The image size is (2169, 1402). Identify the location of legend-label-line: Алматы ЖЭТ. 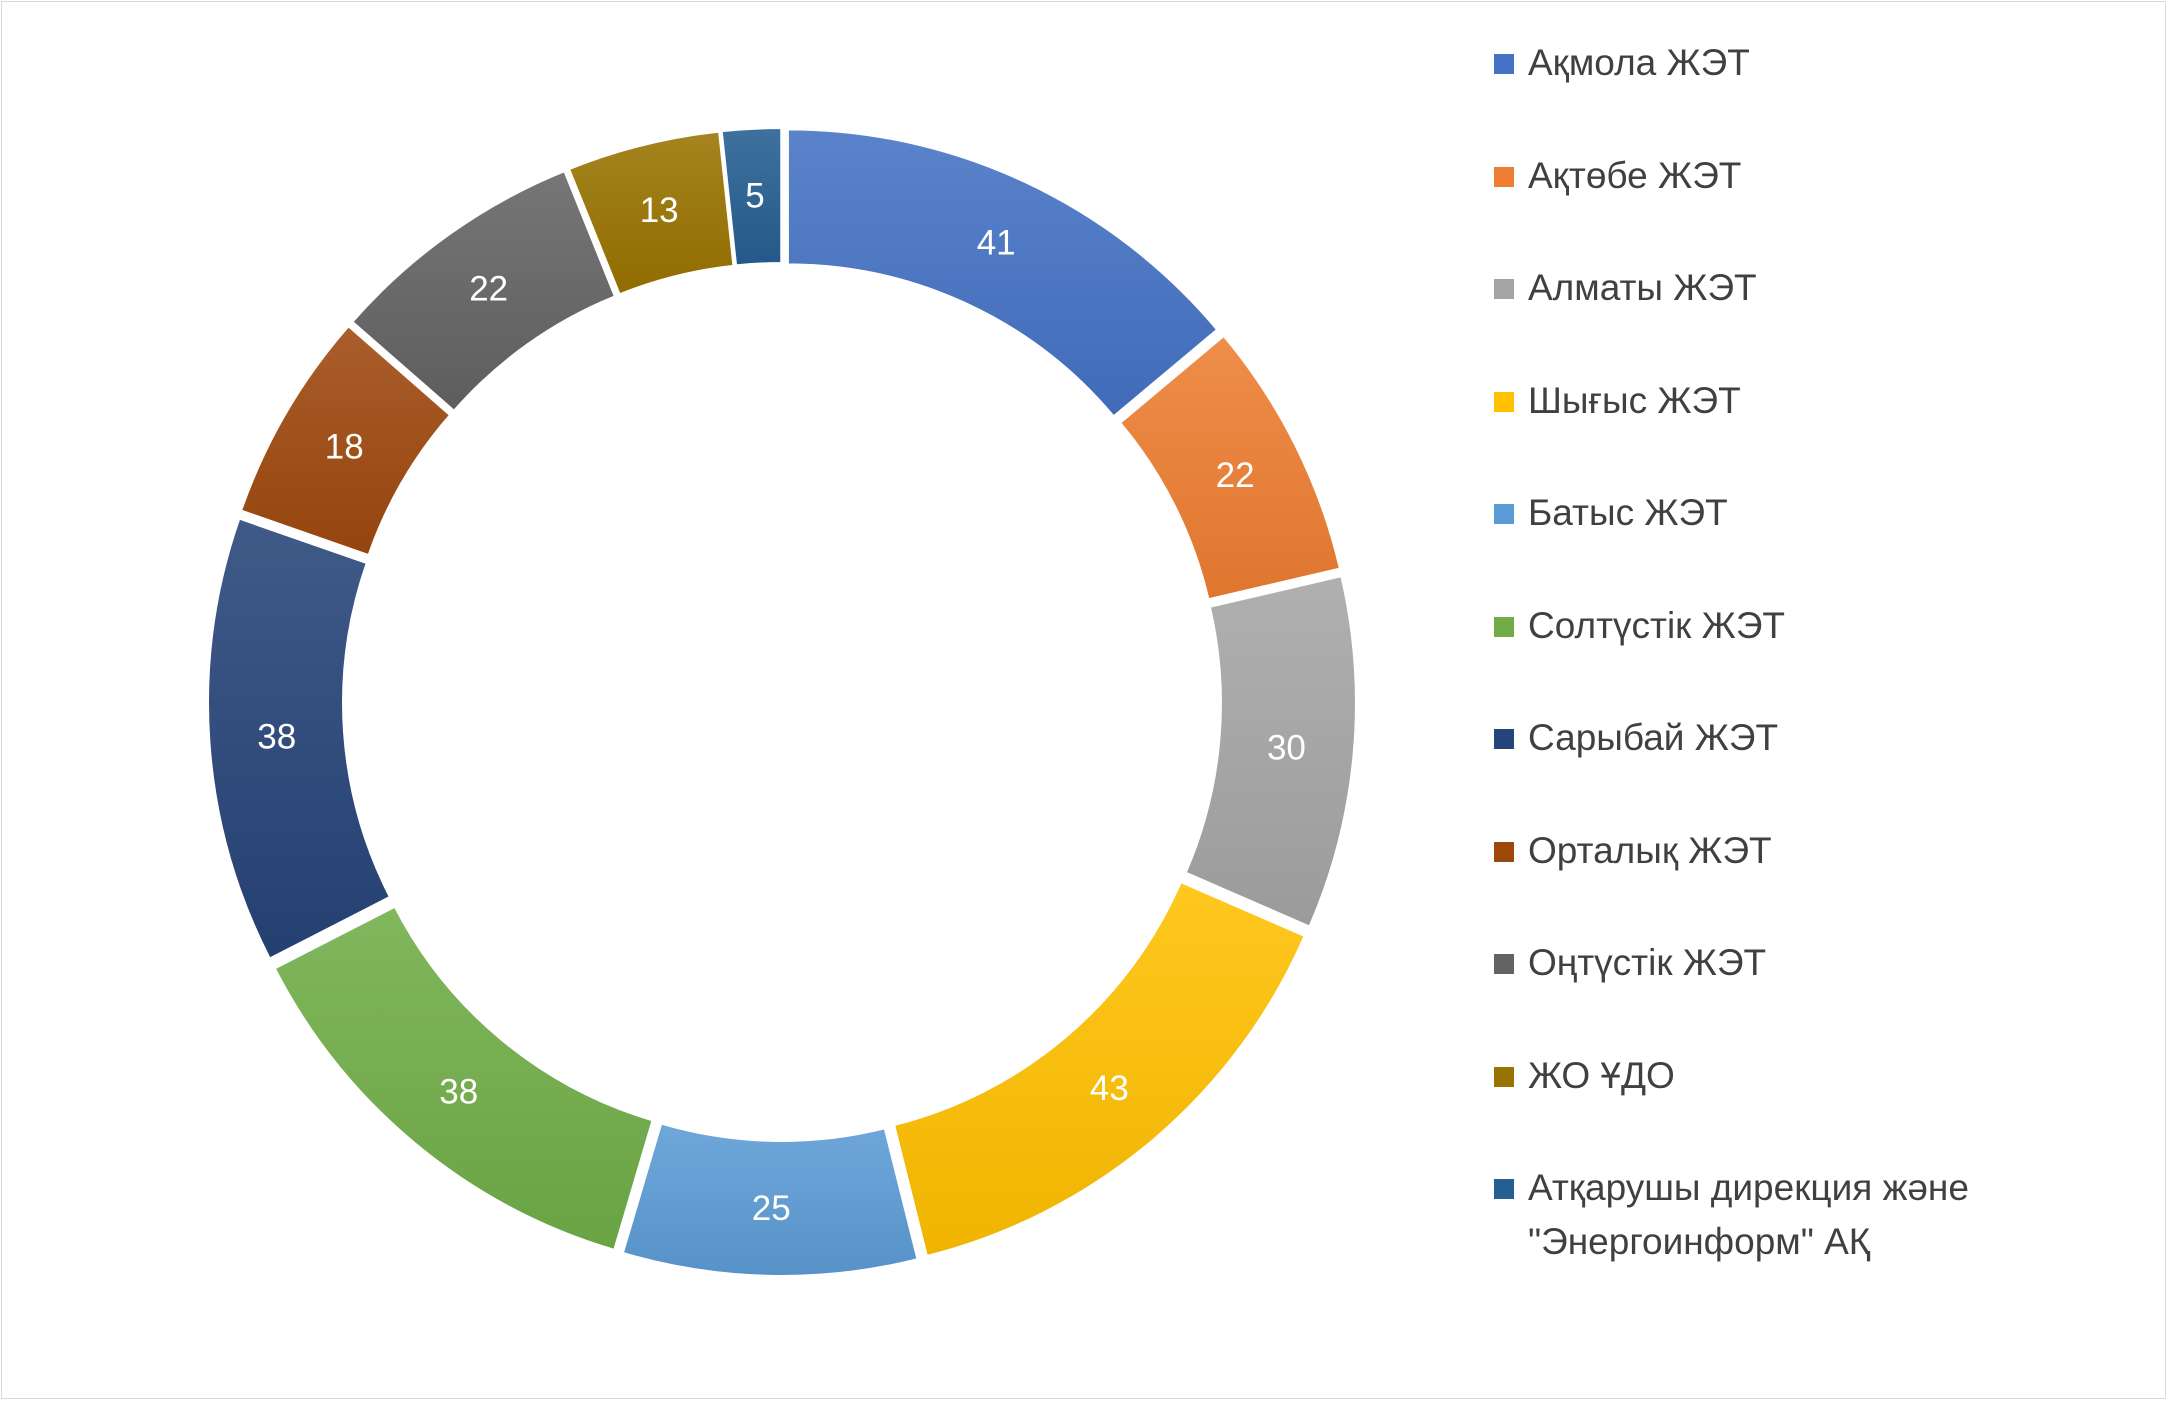
(1642, 287).